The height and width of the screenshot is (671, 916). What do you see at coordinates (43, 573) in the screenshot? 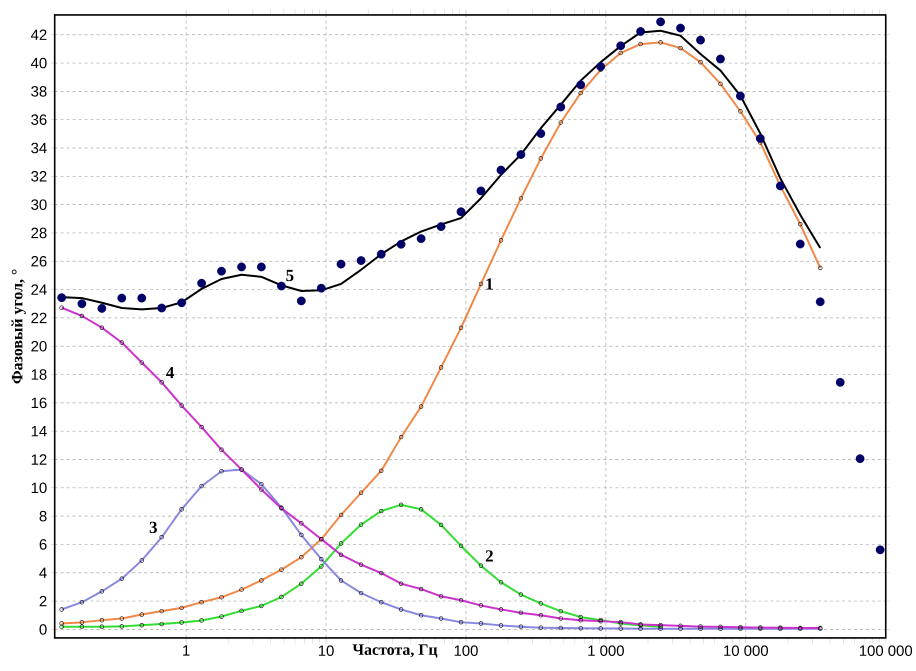
I see `y-tick-label: 4` at bounding box center [43, 573].